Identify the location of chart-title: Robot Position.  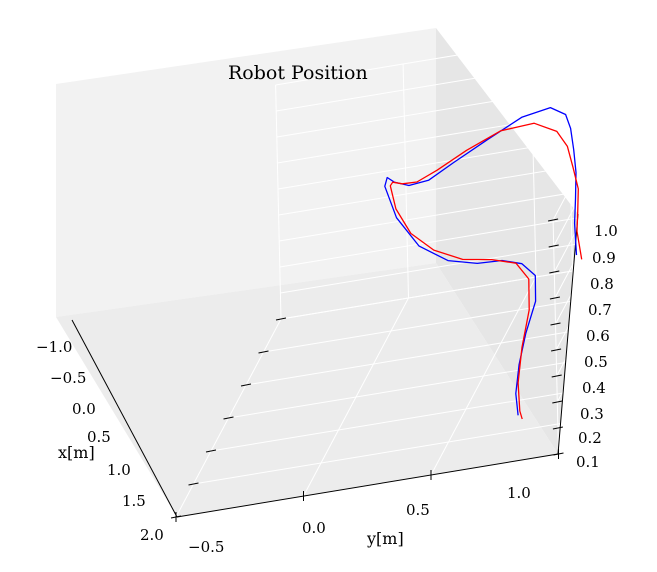
(298, 73).